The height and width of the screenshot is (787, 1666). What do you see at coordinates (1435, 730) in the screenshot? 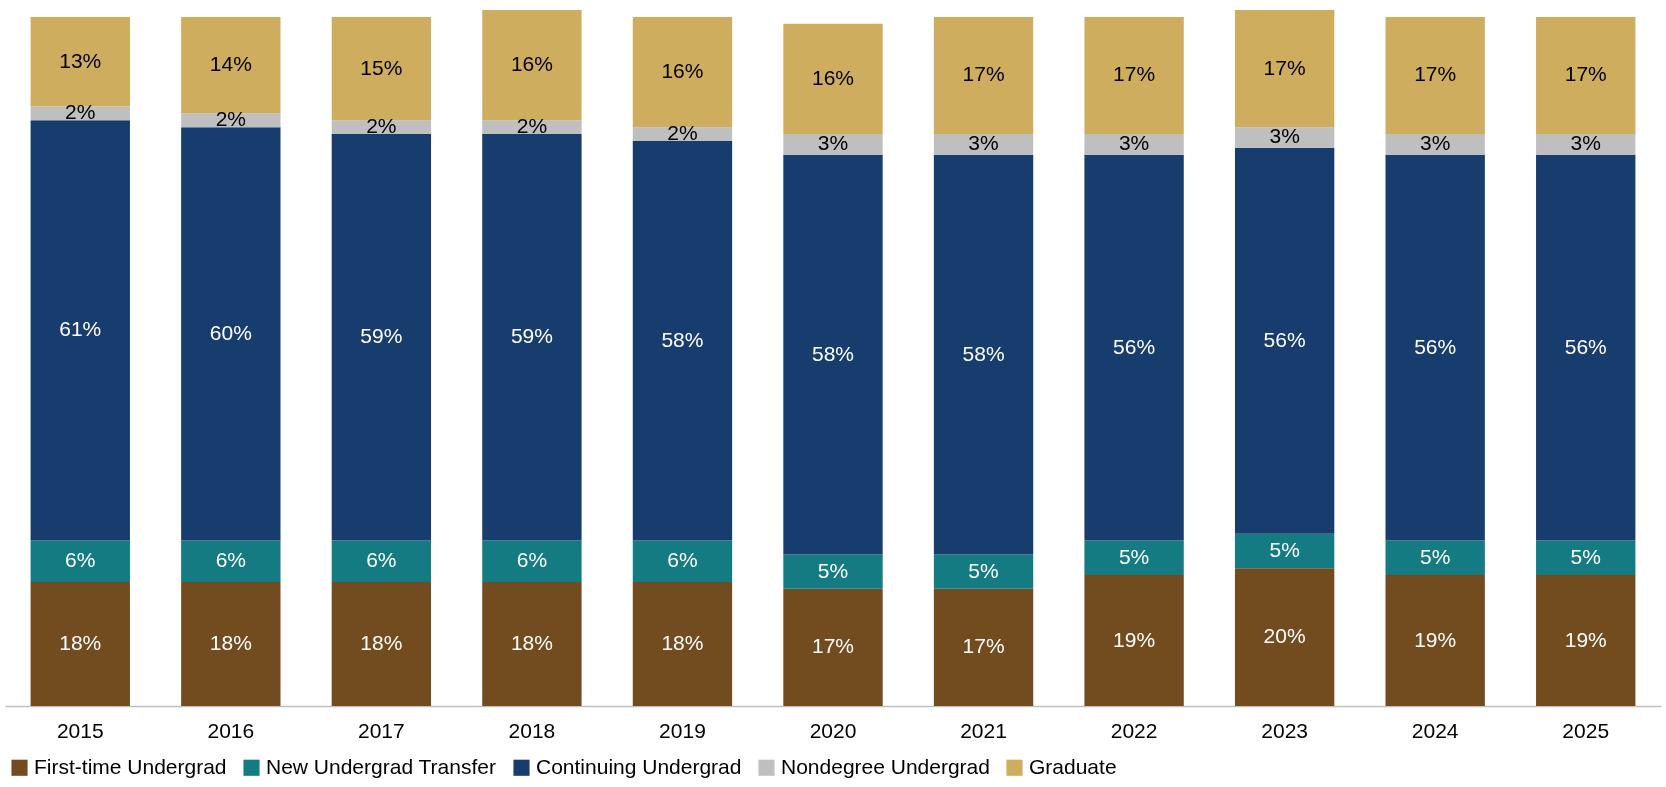
I see `x-tick-label: 2024` at bounding box center [1435, 730].